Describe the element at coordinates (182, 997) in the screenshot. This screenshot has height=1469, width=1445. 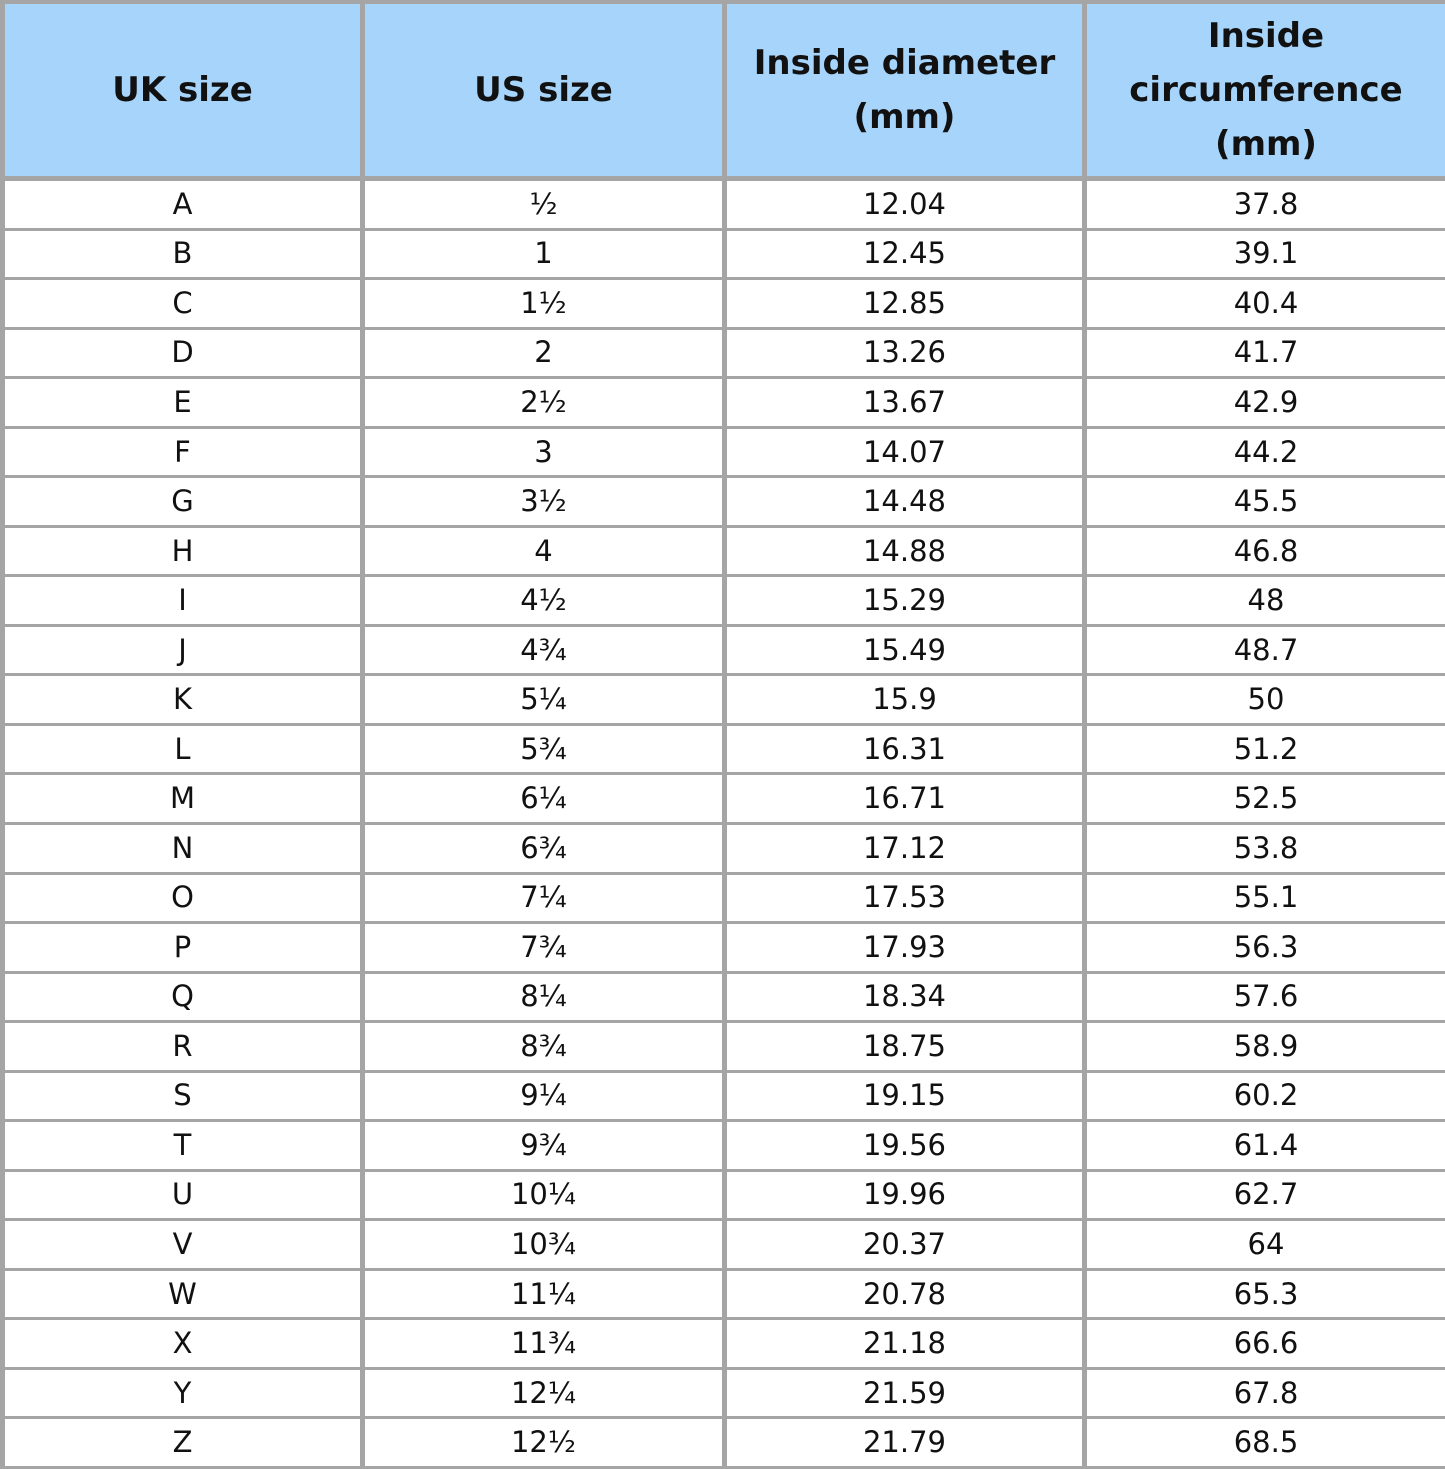
I see `uk-size-cell: Q` at that location.